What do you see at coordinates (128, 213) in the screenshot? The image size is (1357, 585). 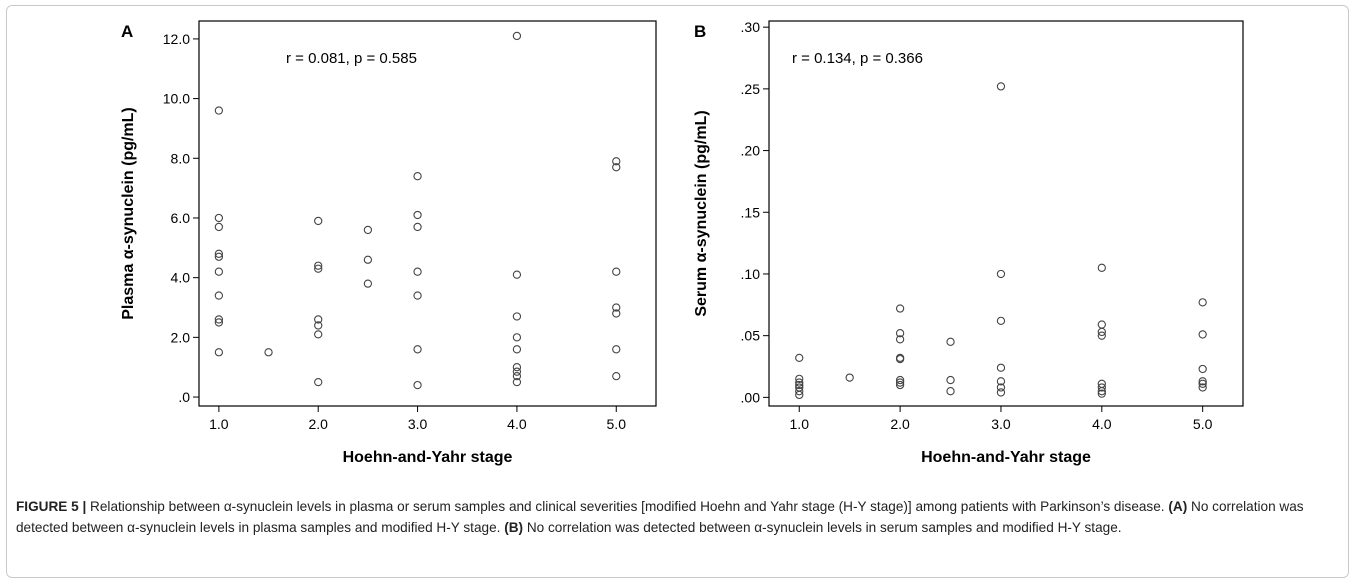 I see `panel-a-y-axis-title: Plasma α-synuclein (pg/mL)` at bounding box center [128, 213].